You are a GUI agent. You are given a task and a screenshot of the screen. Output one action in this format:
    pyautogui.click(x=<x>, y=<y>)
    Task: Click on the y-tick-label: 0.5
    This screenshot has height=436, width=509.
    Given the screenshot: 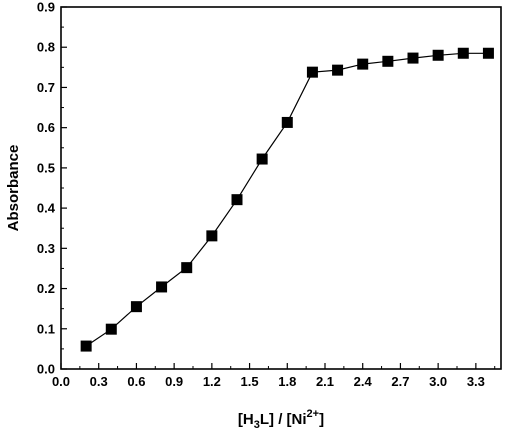 What is the action you would take?
    pyautogui.click(x=46, y=167)
    